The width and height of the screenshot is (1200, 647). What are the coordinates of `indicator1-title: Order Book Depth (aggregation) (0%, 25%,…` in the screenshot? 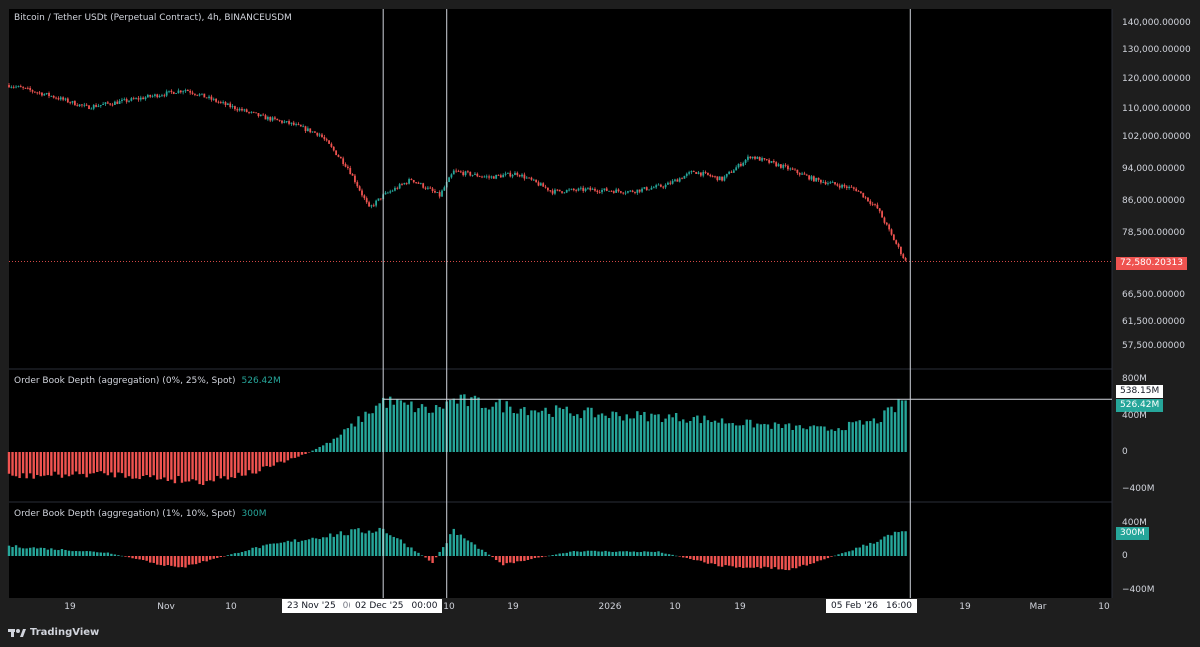 It's located at (147, 381).